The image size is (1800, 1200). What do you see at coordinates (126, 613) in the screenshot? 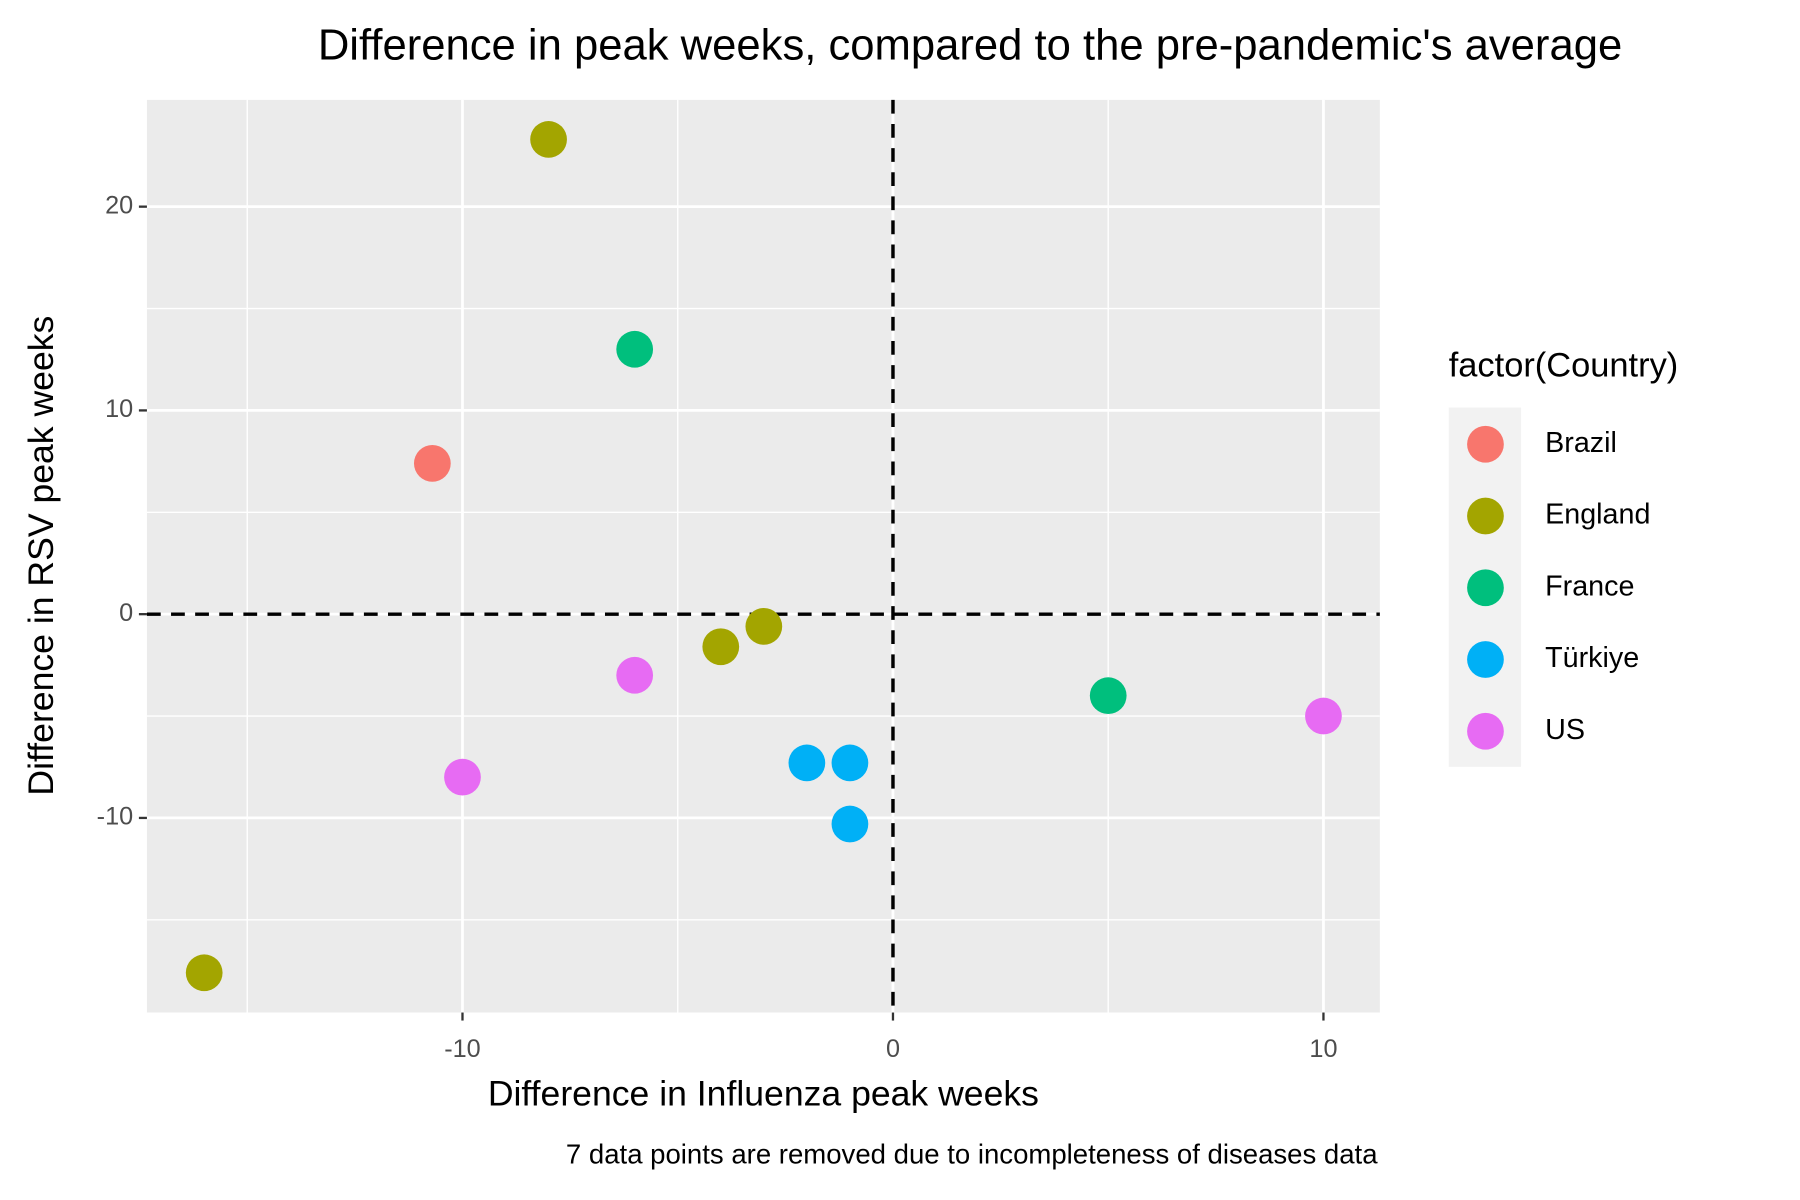
I see `y-tick-label: 0` at bounding box center [126, 613].